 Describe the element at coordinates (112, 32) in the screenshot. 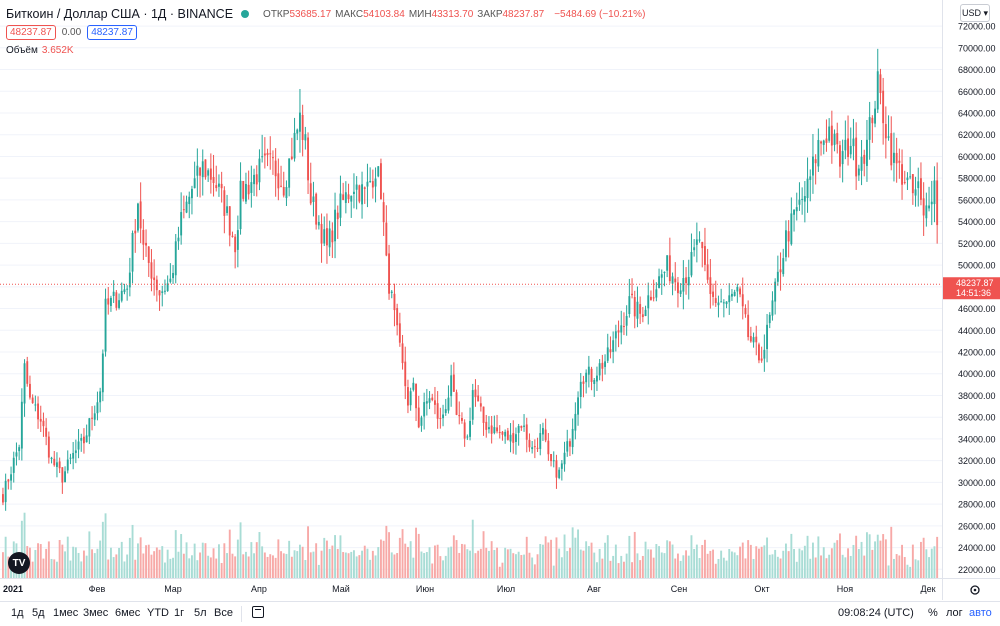

I see `buy-button: 48237.87` at that location.